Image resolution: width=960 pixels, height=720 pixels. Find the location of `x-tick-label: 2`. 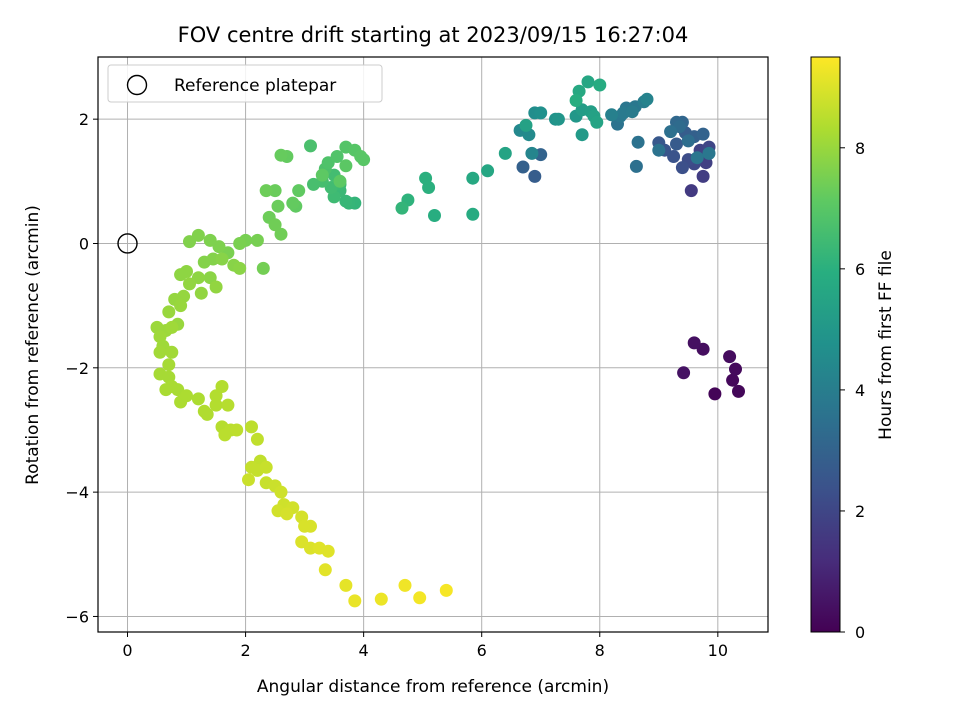

x-tick-label: 2 is located at coordinates (245, 650).